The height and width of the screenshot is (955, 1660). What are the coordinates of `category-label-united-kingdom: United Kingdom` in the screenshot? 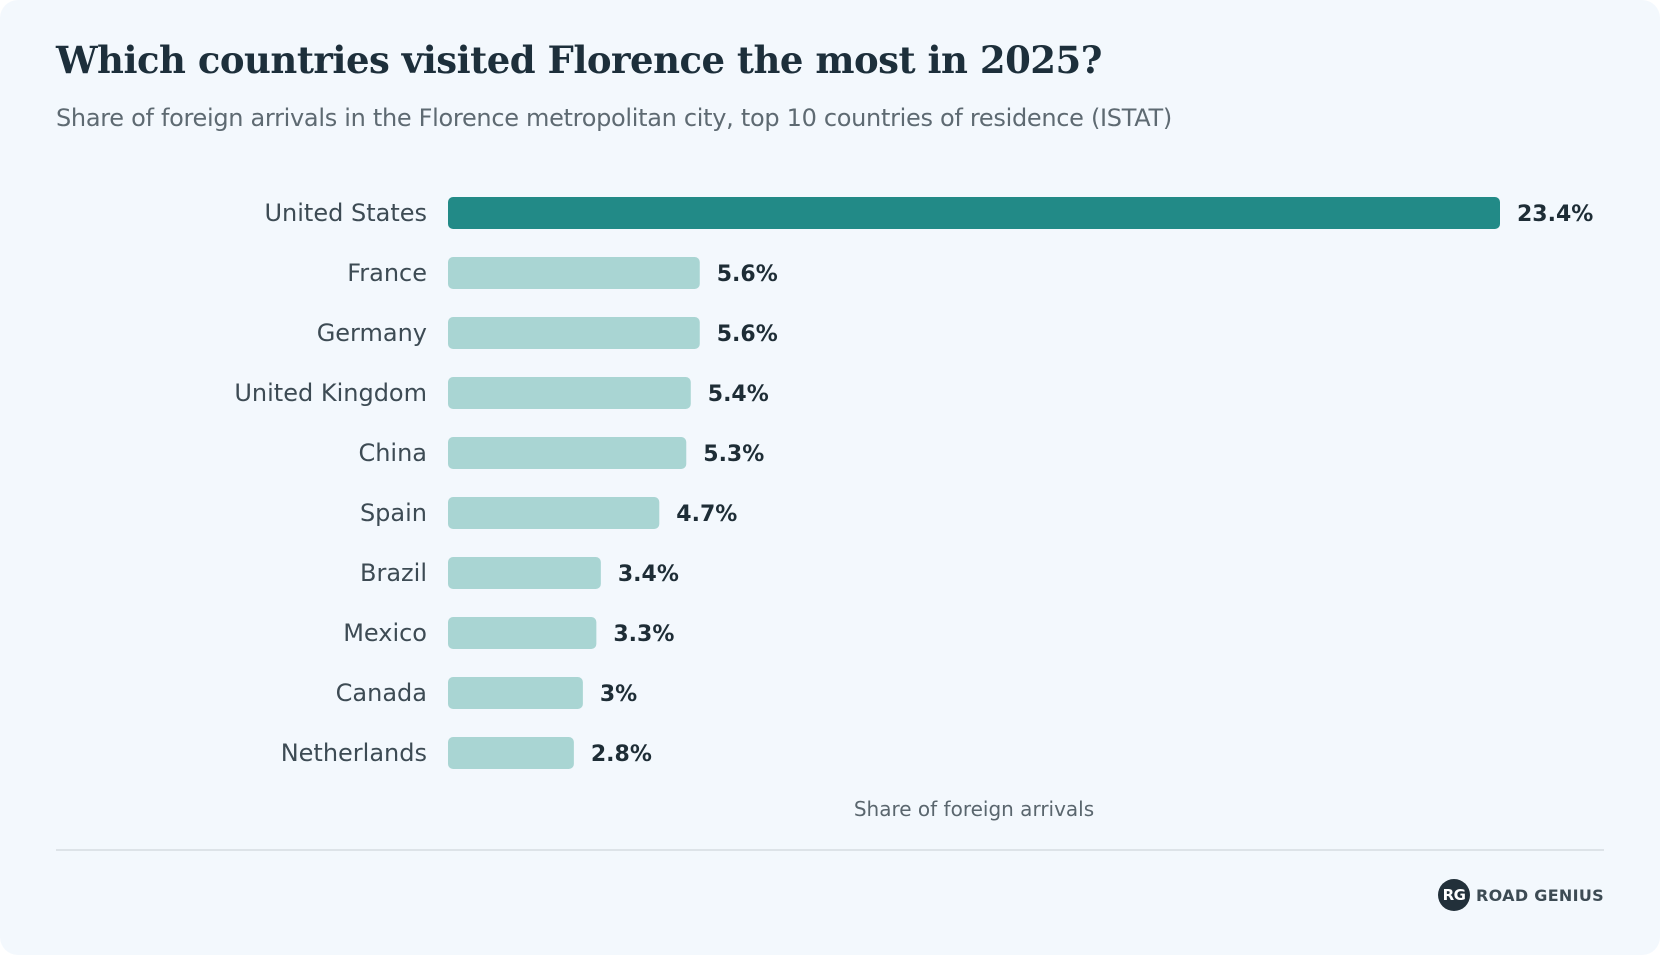 It's located at (330, 393).